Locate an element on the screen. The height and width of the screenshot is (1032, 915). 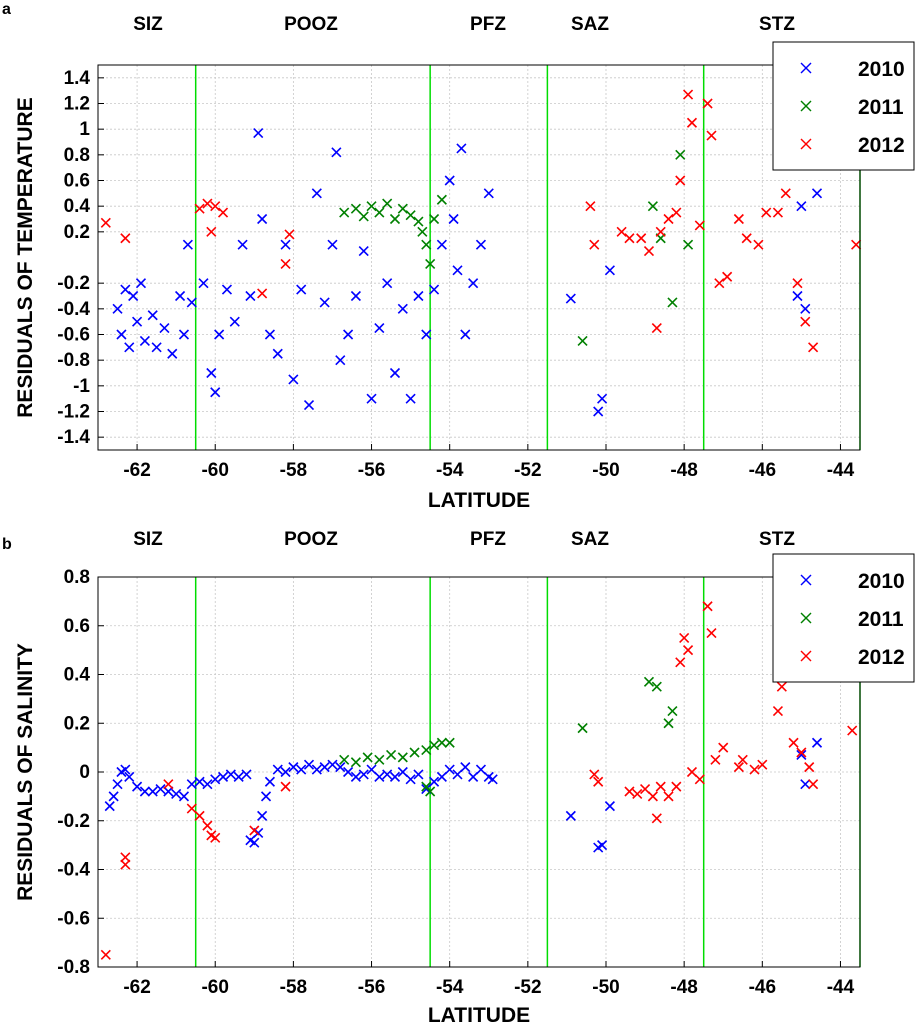
y-tick-label: 0 is located at coordinates (84, 772).